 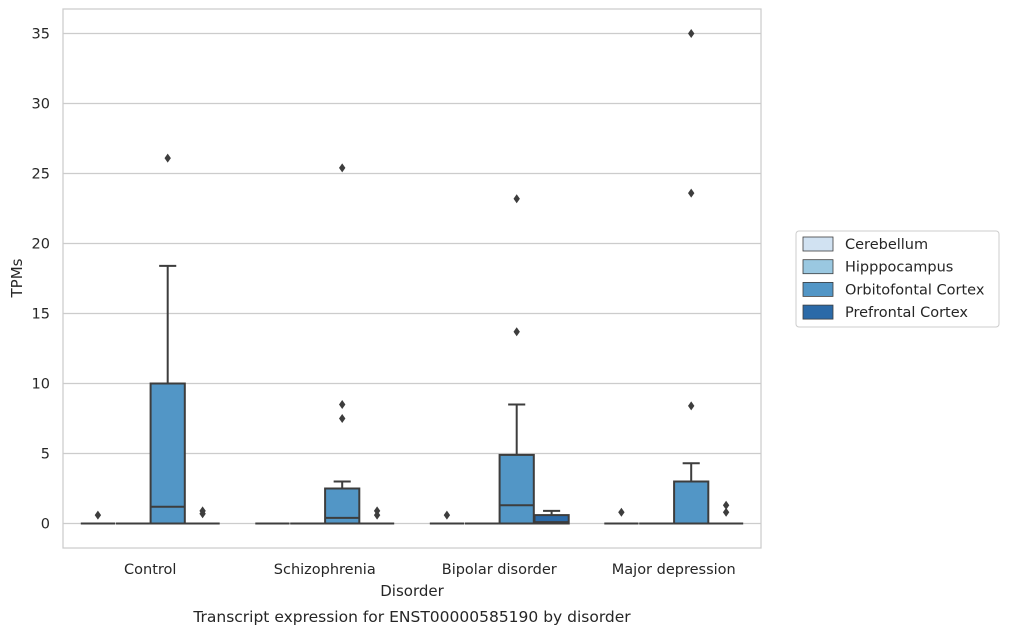 I want to click on x-tick-label: Major depression, so click(x=674, y=570).